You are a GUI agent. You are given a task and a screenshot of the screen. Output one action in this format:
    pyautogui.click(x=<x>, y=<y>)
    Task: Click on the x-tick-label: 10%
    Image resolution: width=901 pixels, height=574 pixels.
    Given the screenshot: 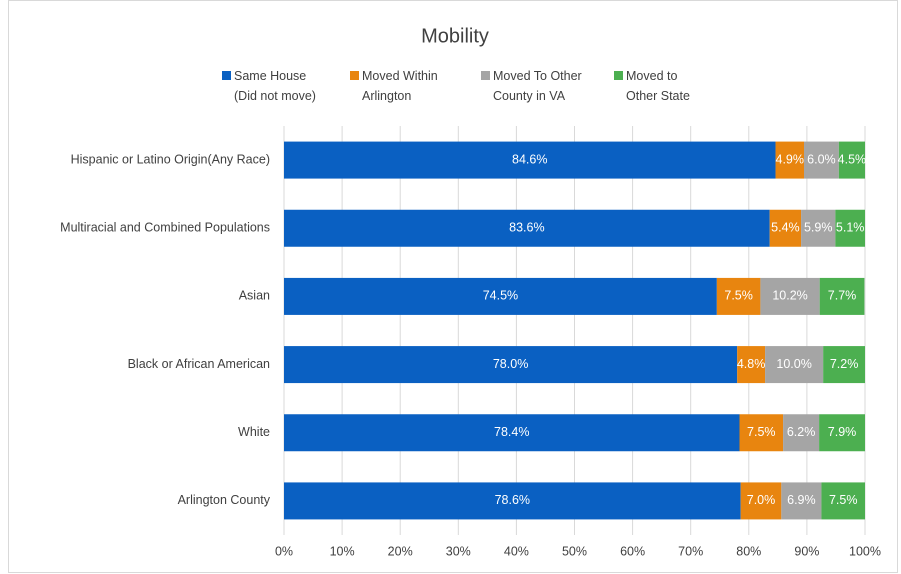 What is the action you would take?
    pyautogui.click(x=342, y=551)
    